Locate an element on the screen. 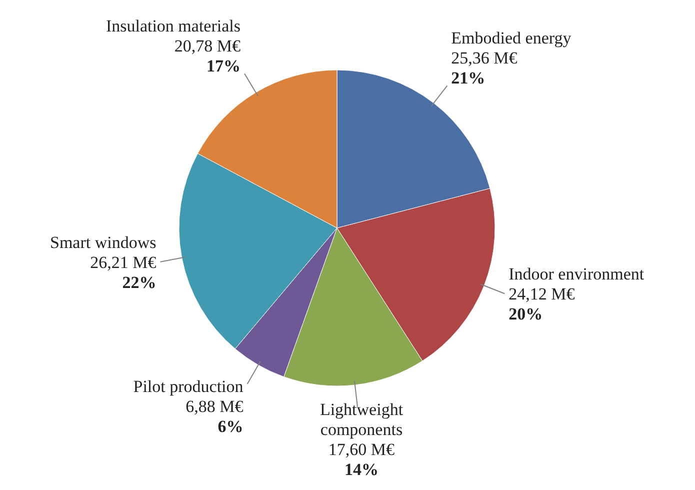  slice-label: Embodied energy is located at coordinates (511, 38).